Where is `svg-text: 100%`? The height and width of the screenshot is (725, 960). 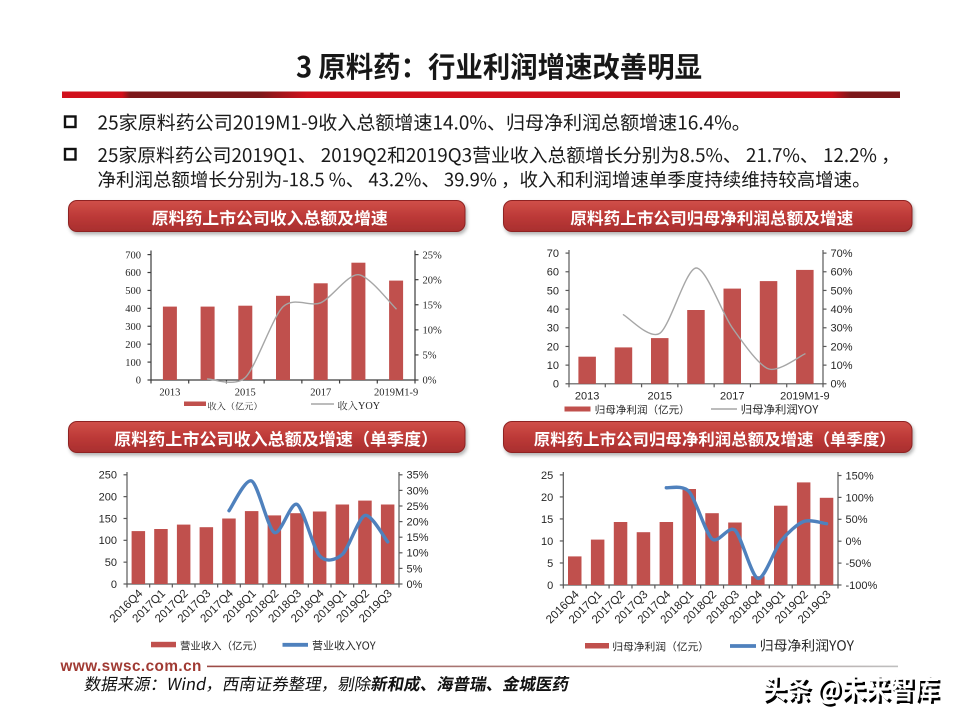
svg-text: 100% is located at coordinates (860, 498).